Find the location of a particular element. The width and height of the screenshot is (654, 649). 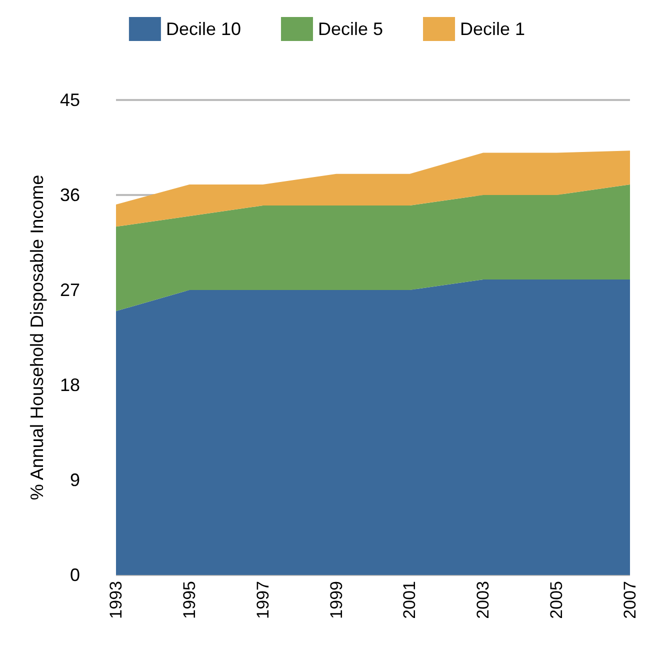

x-tick-label: 1997 is located at coordinates (262, 600).